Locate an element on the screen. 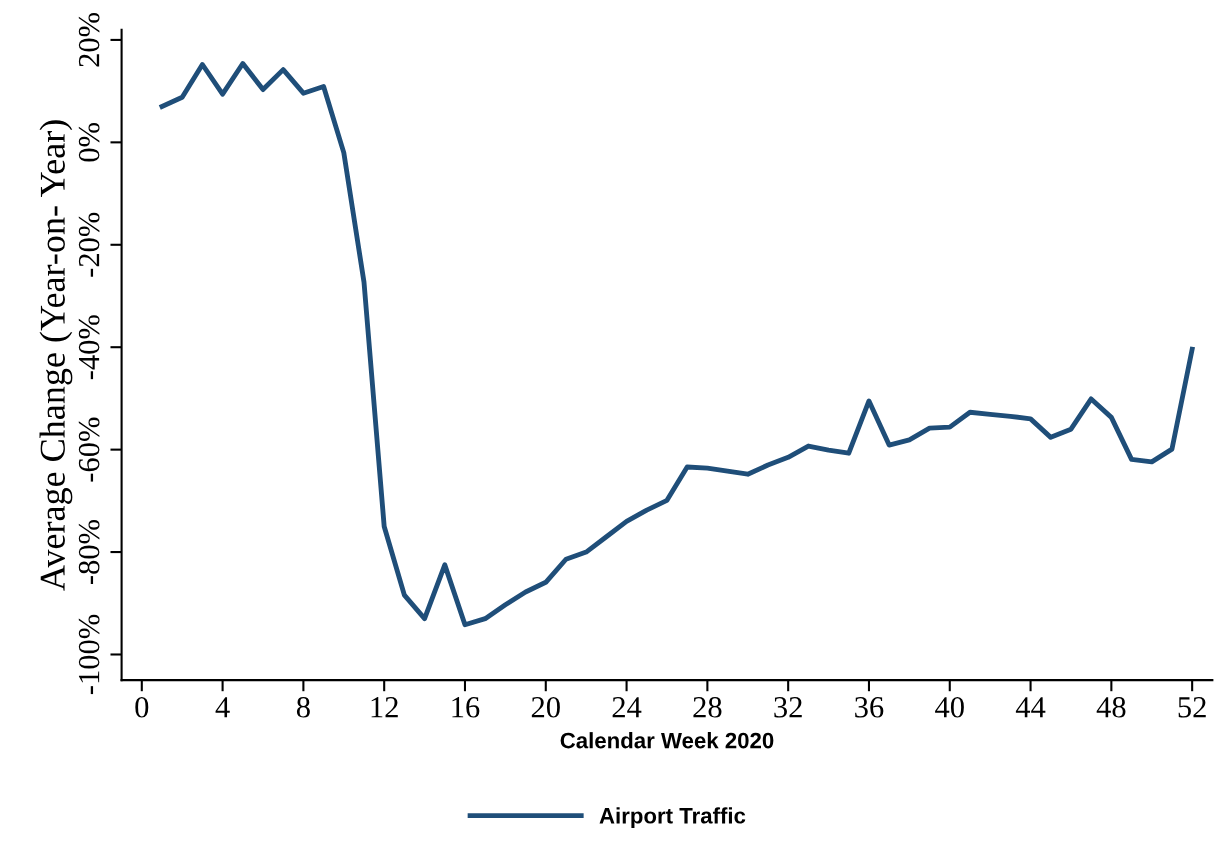 This screenshot has width=1216, height=848. x-tick-label: 0 is located at coordinates (142, 707).